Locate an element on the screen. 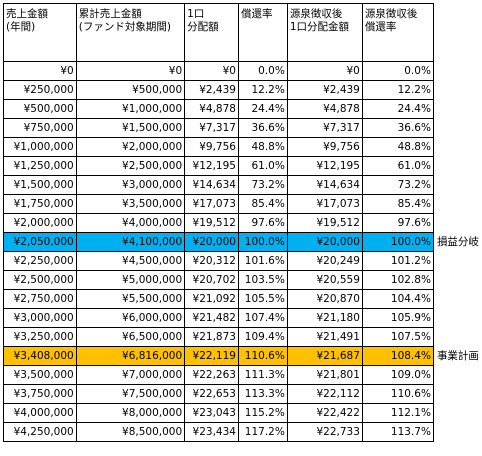 The image size is (482, 456). redemption-rate-cell: 117.2% is located at coordinates (262, 432).